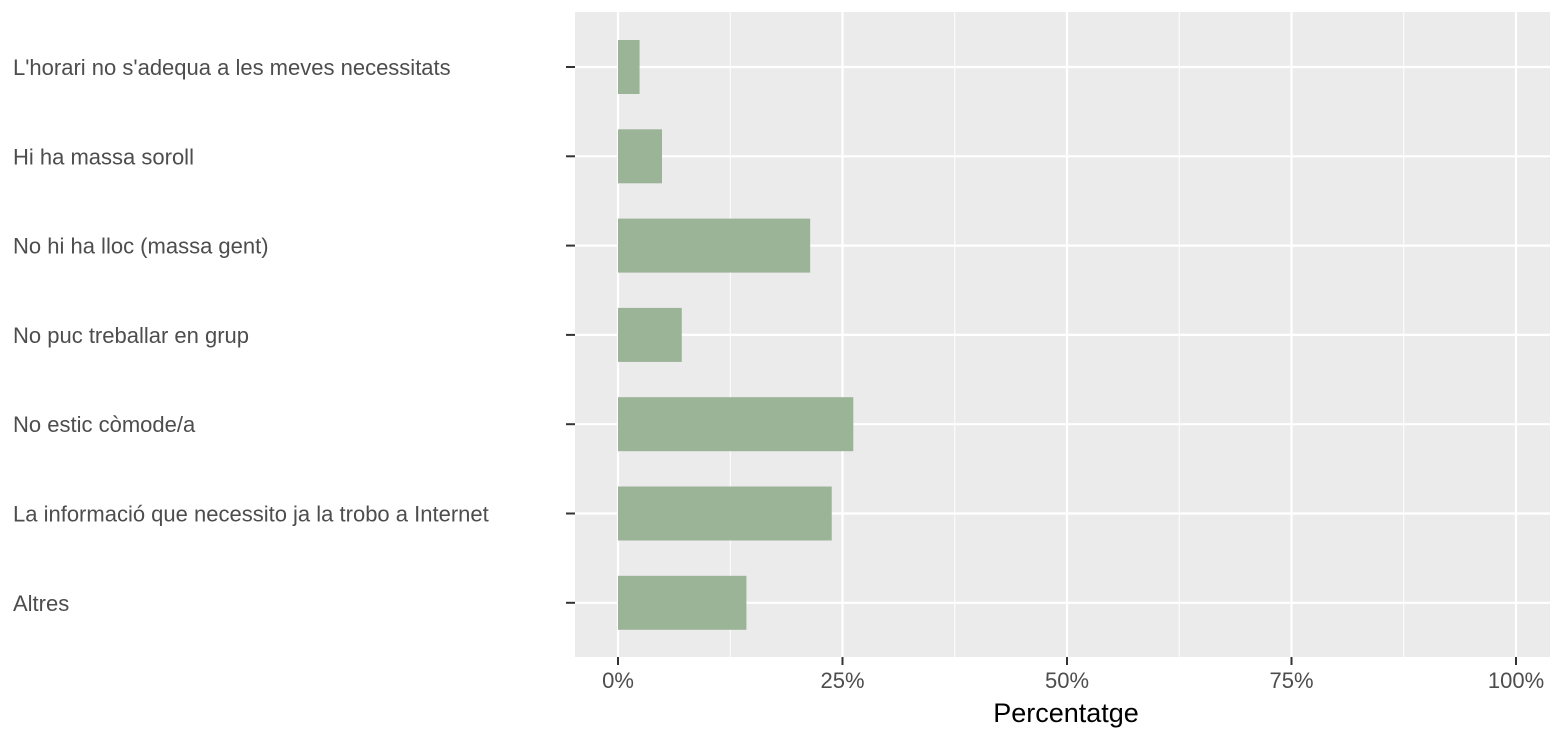 The image size is (1552, 733). What do you see at coordinates (1291, 680) in the screenshot?
I see `x-tick-label: 75%` at bounding box center [1291, 680].